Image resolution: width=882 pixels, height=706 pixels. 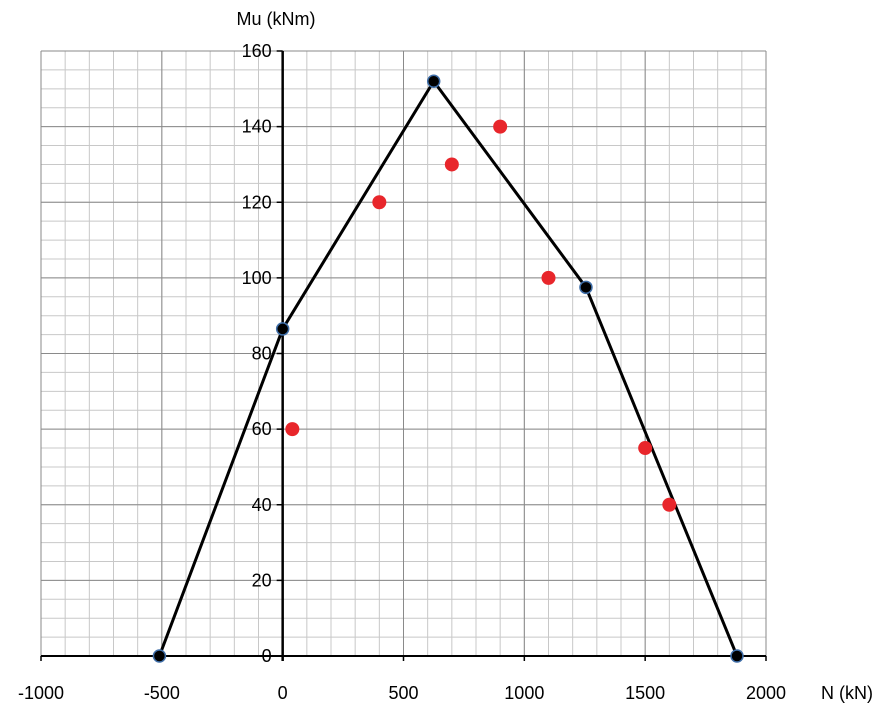 What do you see at coordinates (262, 354) in the screenshot?
I see `y-tick-label: 80` at bounding box center [262, 354].